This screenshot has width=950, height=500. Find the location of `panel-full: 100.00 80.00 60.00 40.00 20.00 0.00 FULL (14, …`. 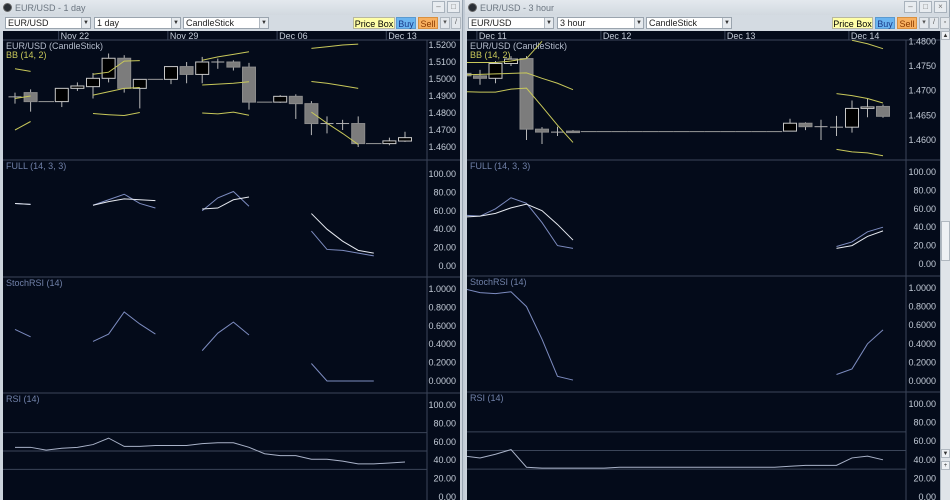

panel-full: 100.00 80.00 60.00 40.00 20.00 0.00 FULL (14, … is located at coordinates (703, 219).